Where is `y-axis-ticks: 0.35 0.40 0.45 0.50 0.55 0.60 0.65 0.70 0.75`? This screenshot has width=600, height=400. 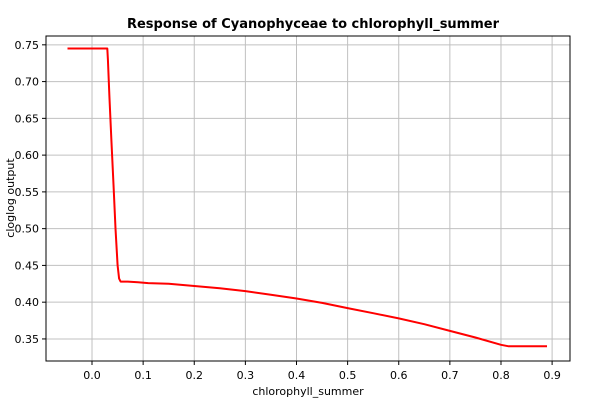
y-axis-ticks: 0.35 0.40 0.45 0.50 0.55 0.60 0.65 0.70 0.75 is located at coordinates (30, 192).